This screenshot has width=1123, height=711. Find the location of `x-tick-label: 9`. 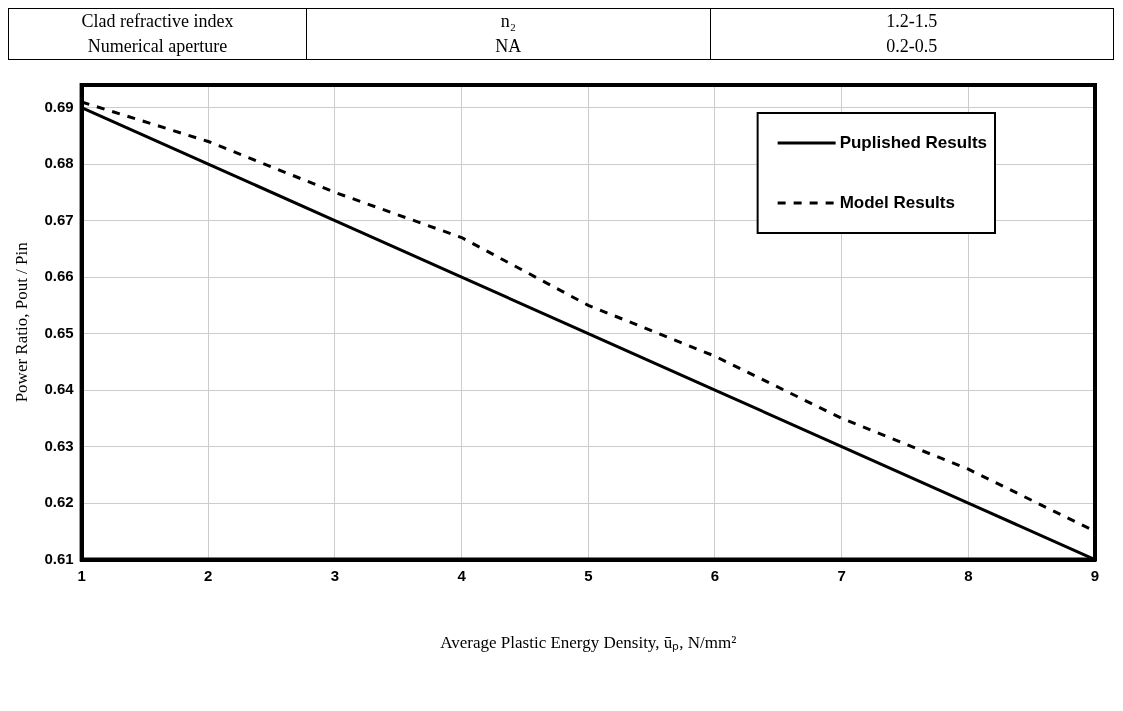

x-tick-label: 9 is located at coordinates (1095, 575).